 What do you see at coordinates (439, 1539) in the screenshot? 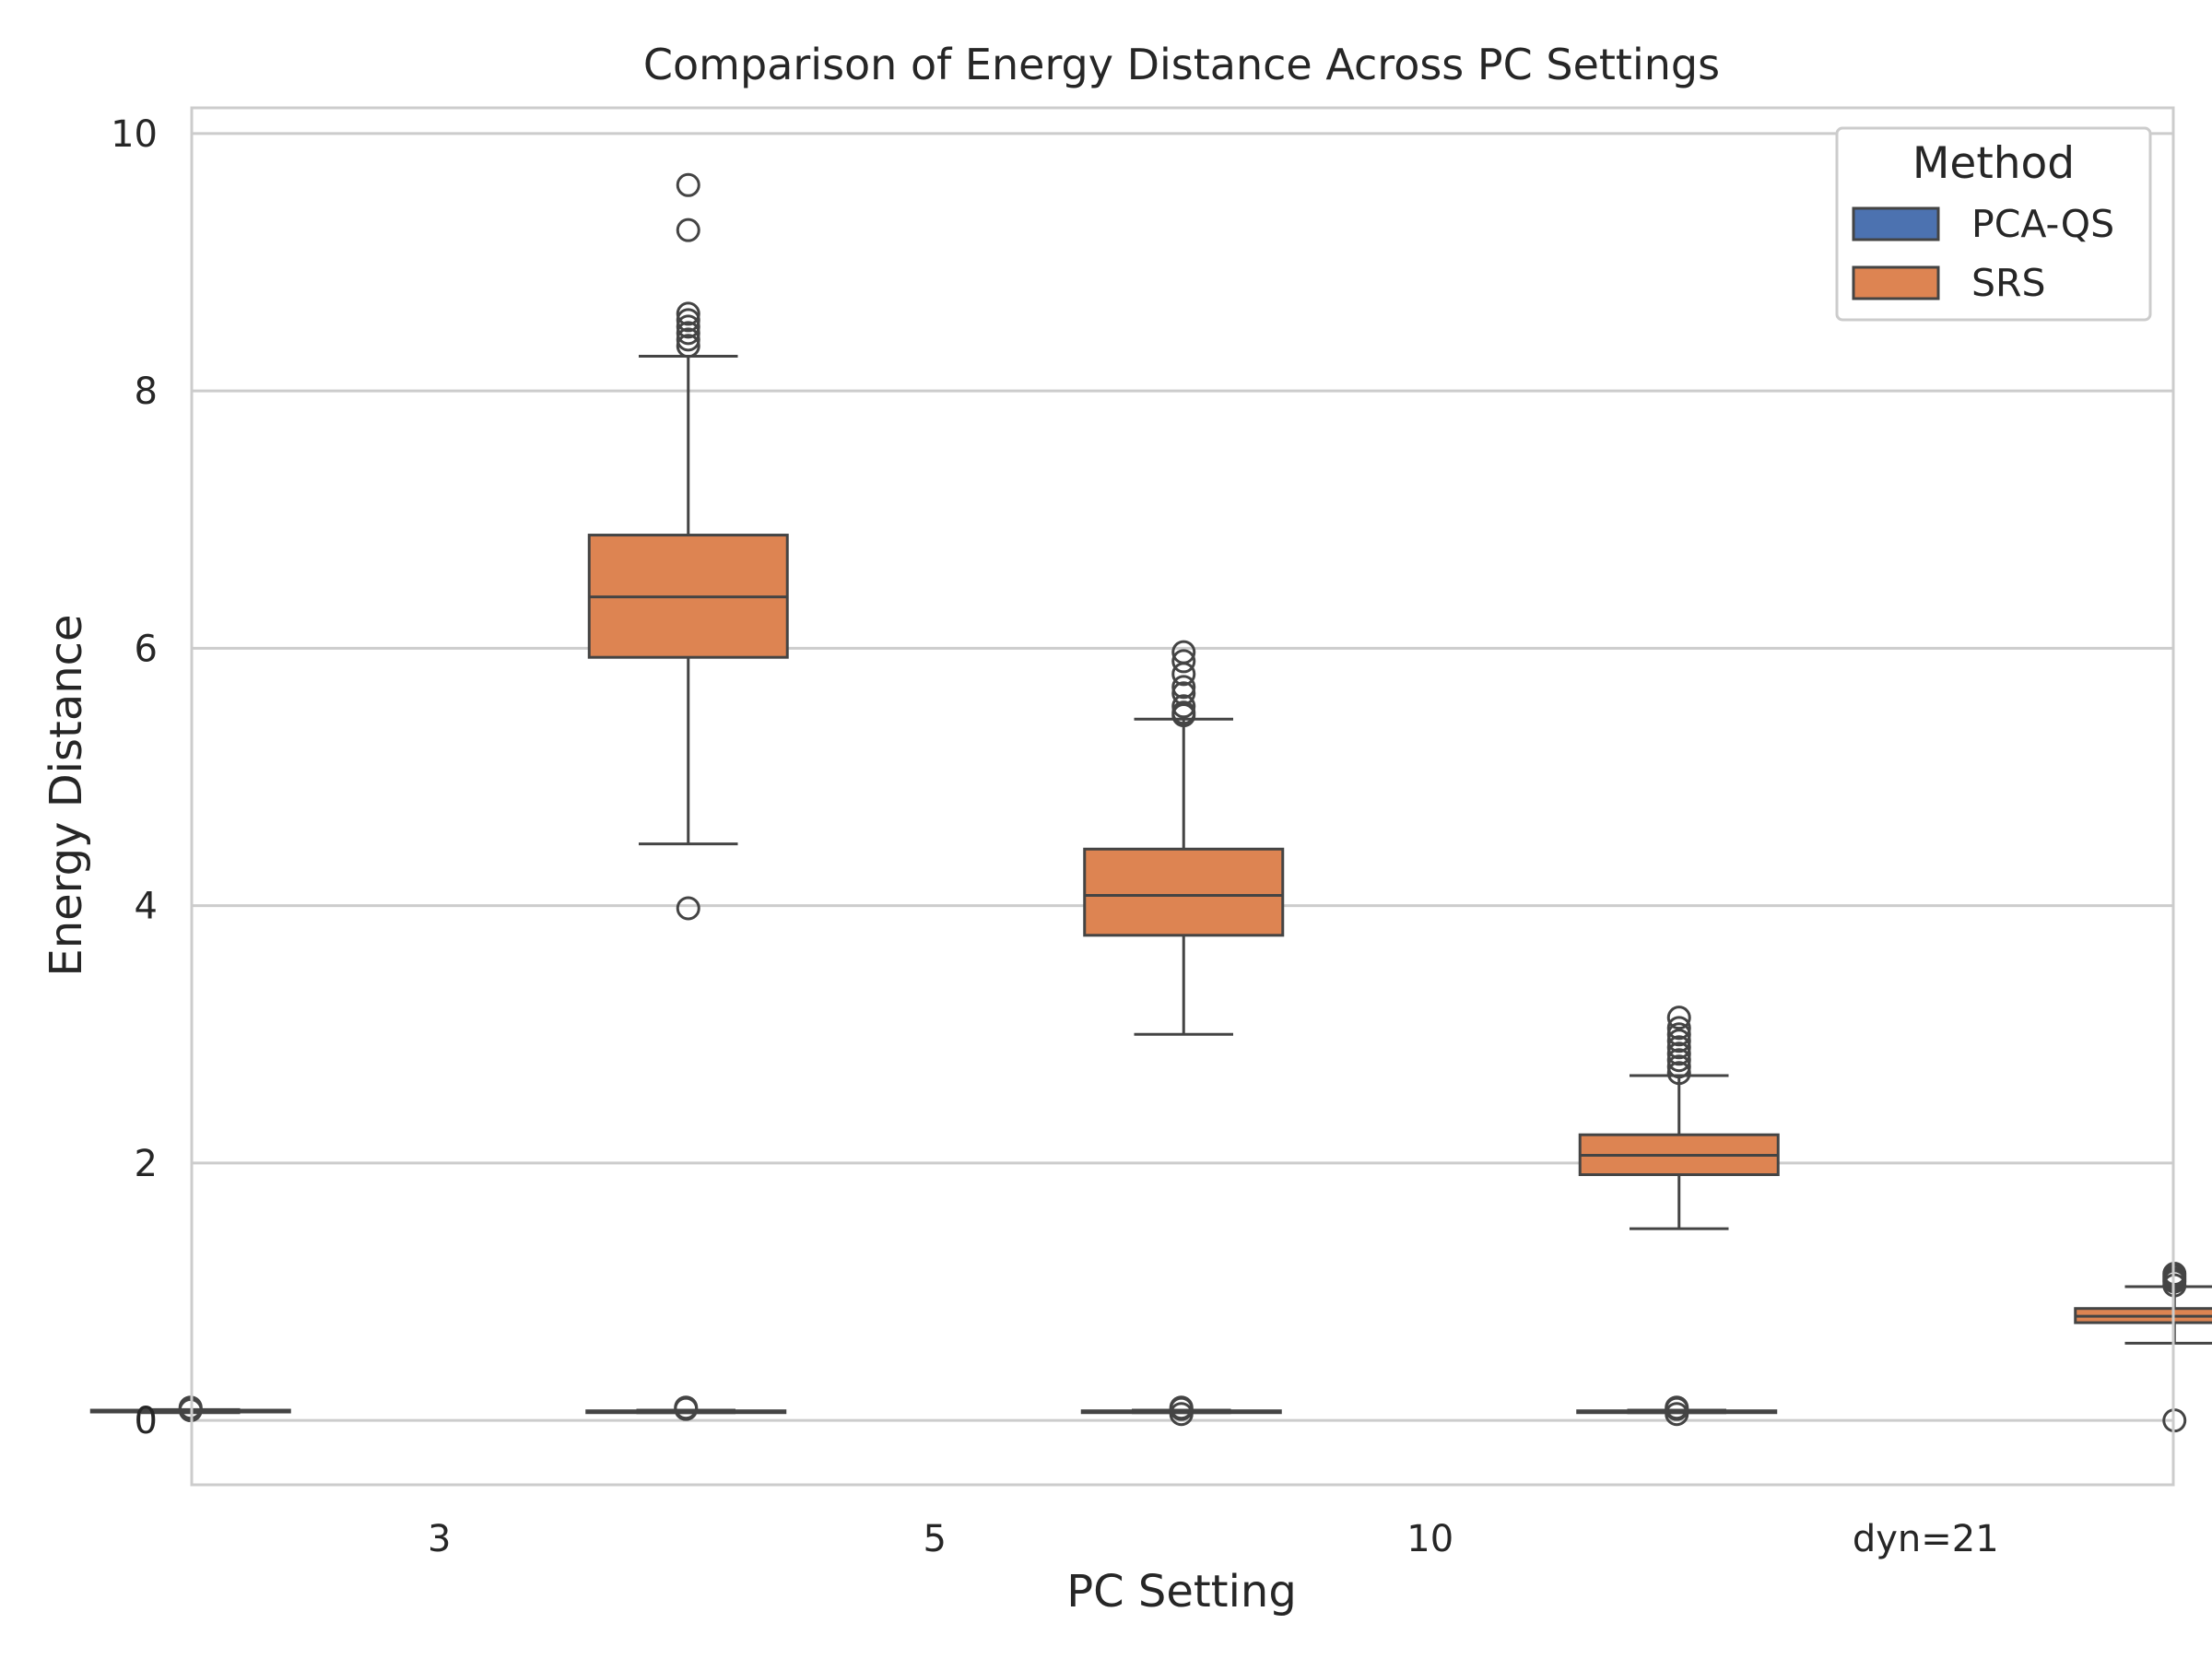
I see `x-tick-label: 3` at bounding box center [439, 1539].